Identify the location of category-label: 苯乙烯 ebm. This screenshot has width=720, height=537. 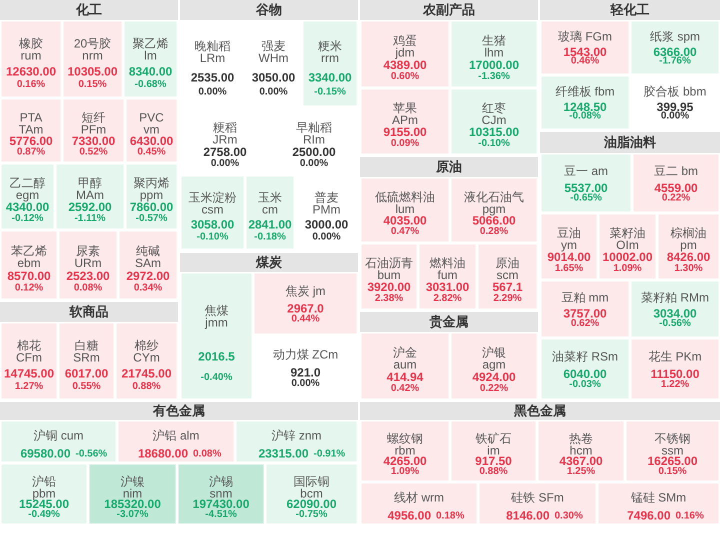
(29, 257).